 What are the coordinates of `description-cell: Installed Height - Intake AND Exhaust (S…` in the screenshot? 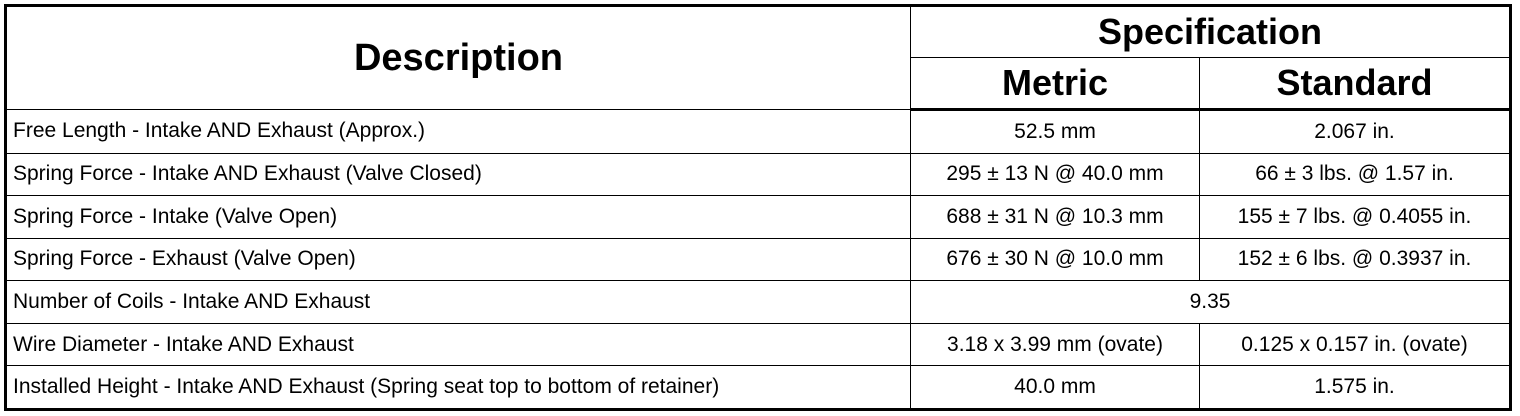 It's located at (458, 387).